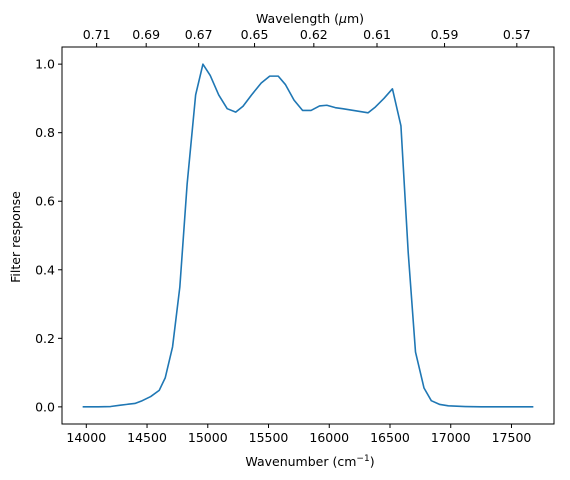 This screenshot has width=570, height=480. I want to click on top-axis-label: Wavelength (μm), so click(310, 18).